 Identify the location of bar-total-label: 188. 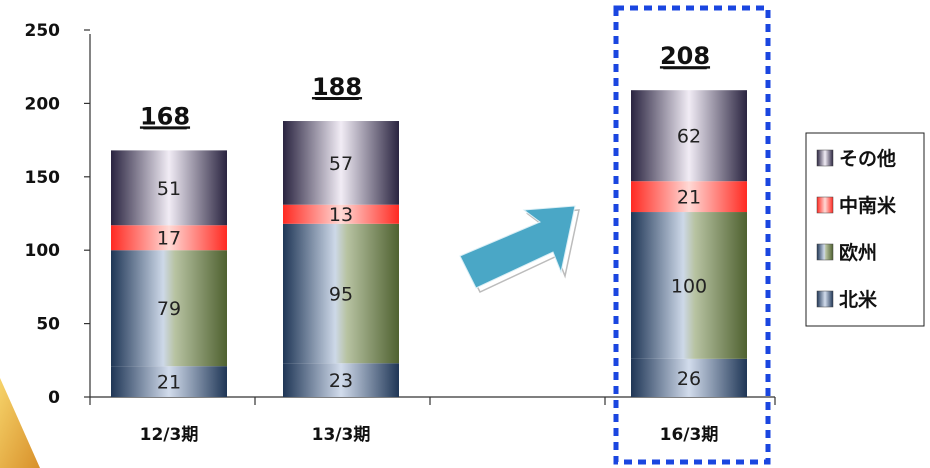
(337, 87).